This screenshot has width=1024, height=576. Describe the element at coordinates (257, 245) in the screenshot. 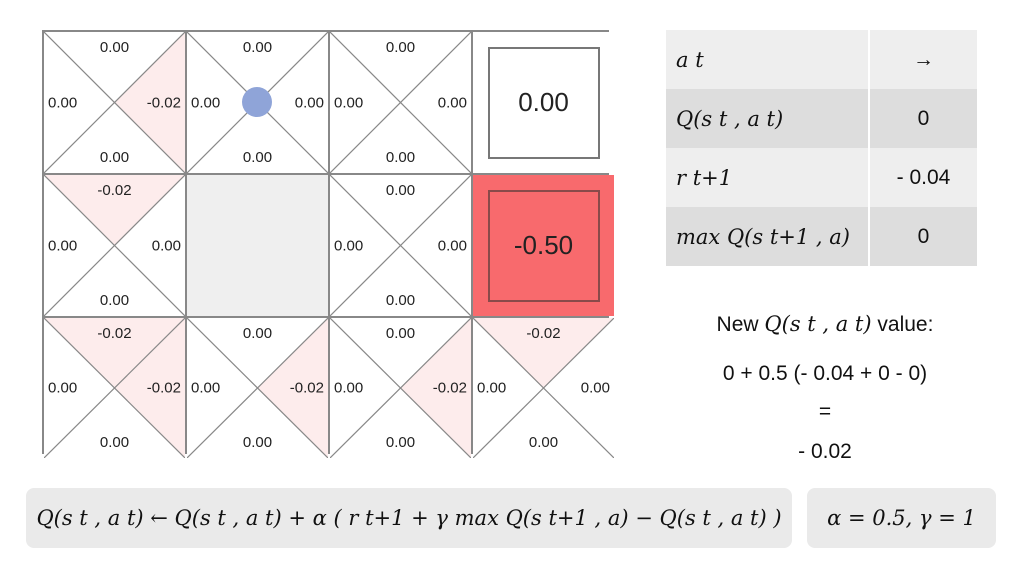

I see `wall-cell` at that location.